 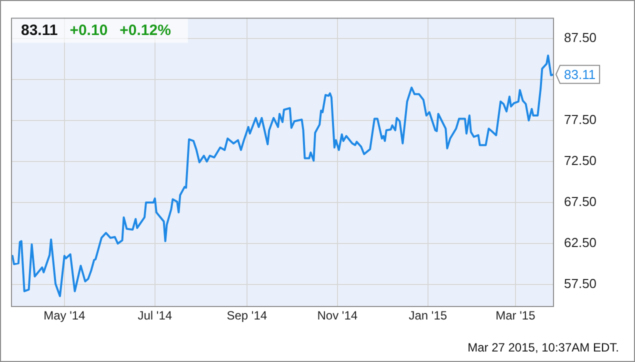 What do you see at coordinates (89, 30) in the screenshot?
I see `annotation: +0.10` at bounding box center [89, 30].